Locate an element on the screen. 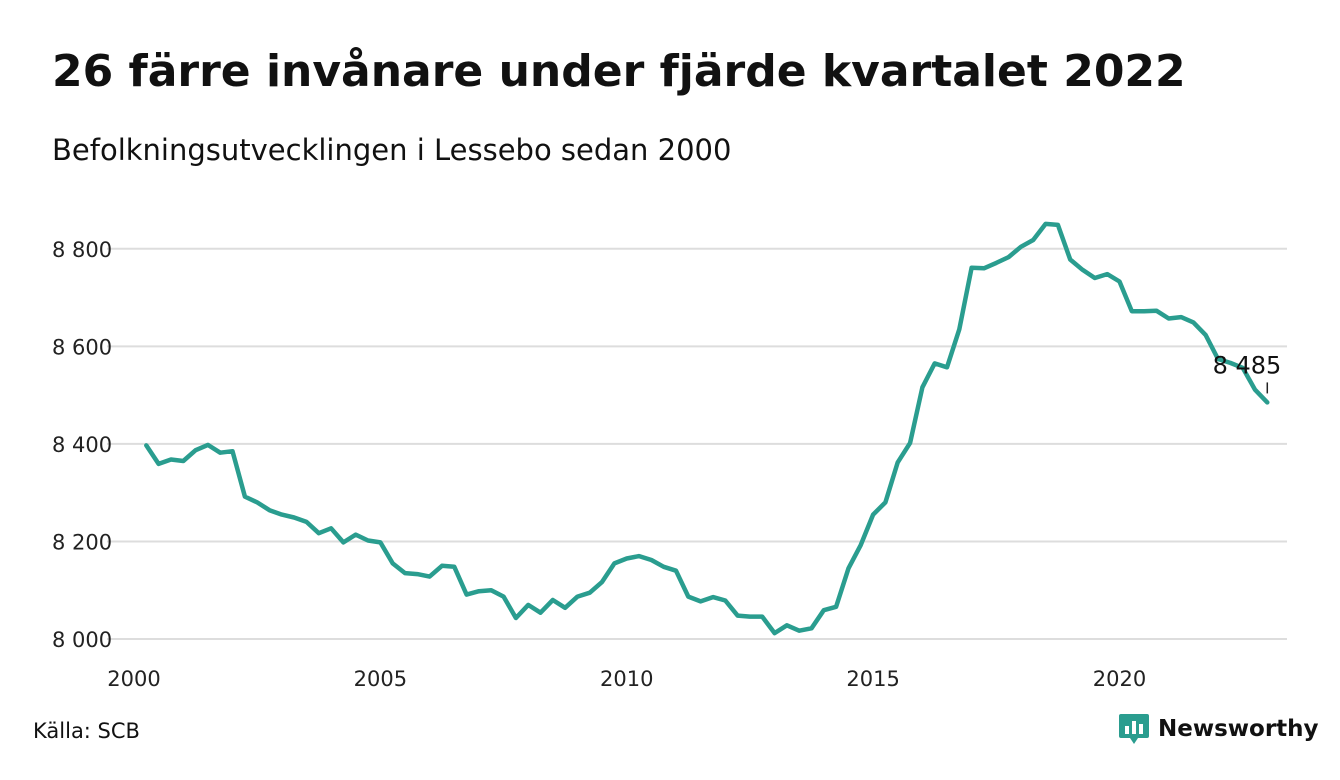  y-tick-label: 8 400 is located at coordinates (82, 445).